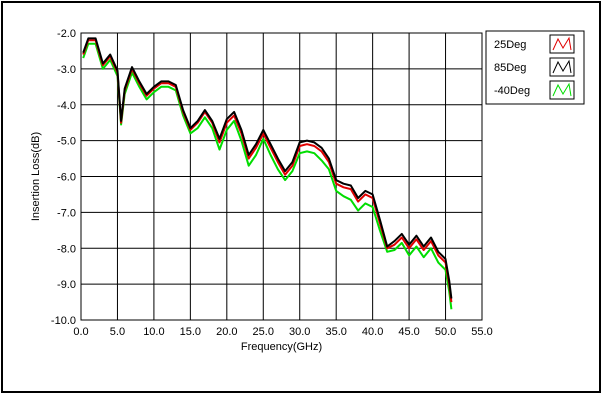  What do you see at coordinates (80, 332) in the screenshot?
I see `x-tick-label: 0.0` at bounding box center [80, 332].